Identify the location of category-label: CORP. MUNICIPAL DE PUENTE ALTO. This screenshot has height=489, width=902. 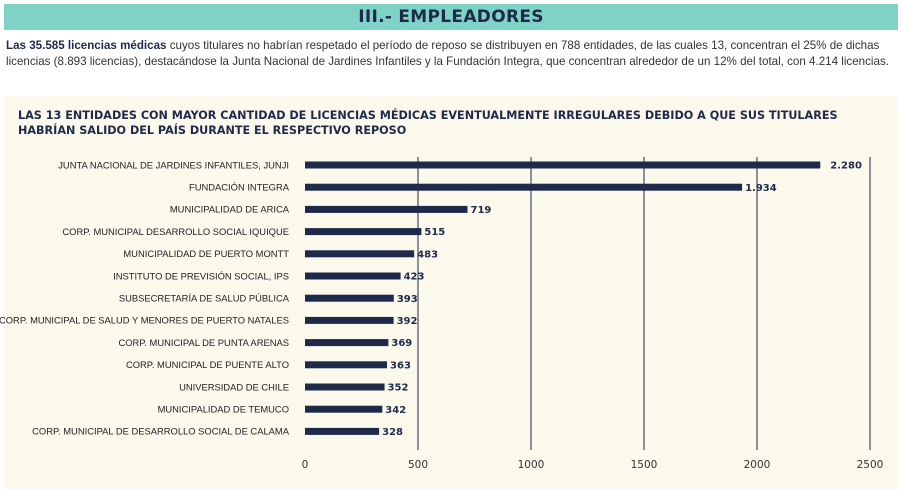
(207, 364).